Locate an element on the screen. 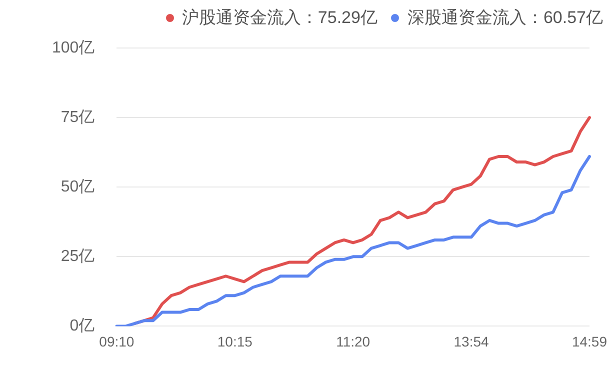 Image resolution: width=615 pixels, height=377 pixels. legend-label: 深股通资金流入：60.57亿 is located at coordinates (505, 18).